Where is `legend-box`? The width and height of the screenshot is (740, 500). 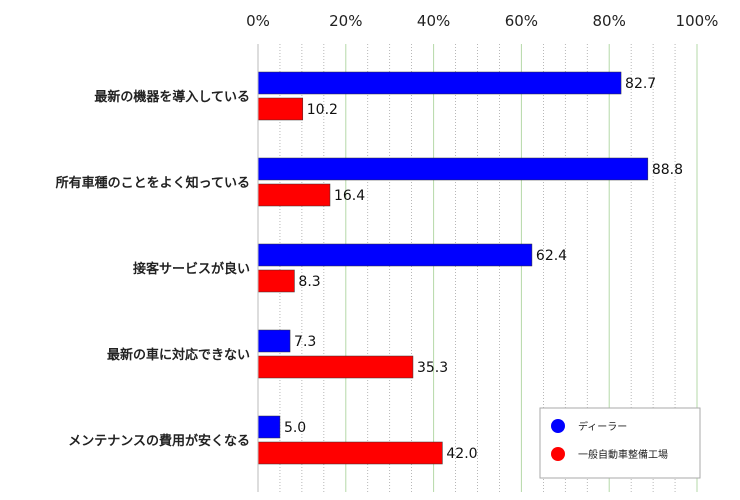 legend-box is located at coordinates (620, 443).